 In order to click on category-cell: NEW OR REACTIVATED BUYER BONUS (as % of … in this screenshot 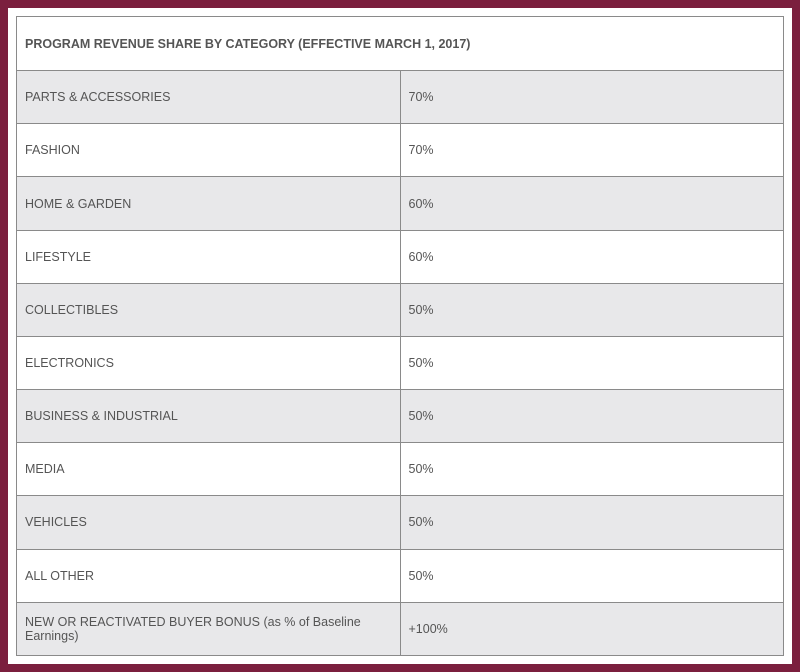, I will do `click(208, 629)`.